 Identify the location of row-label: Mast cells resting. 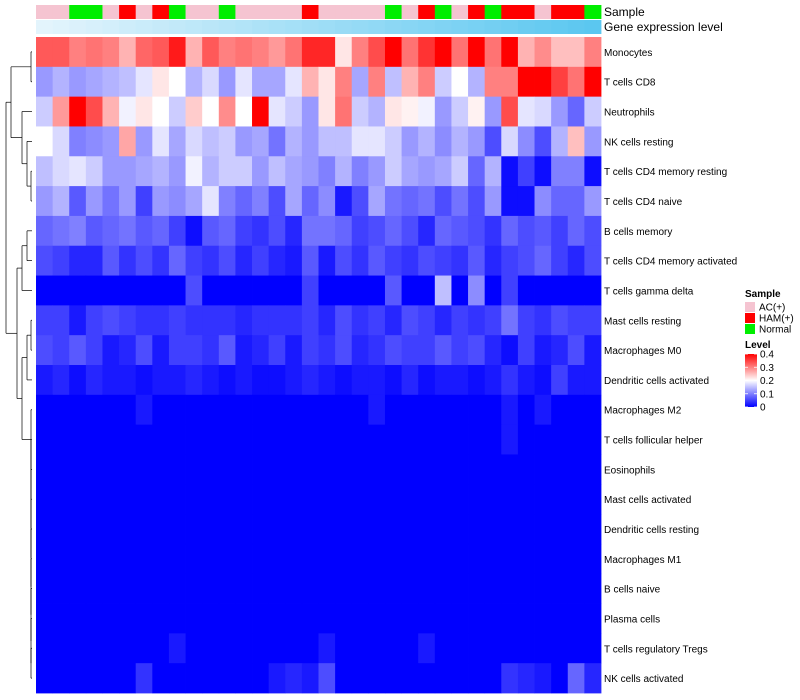
(642, 321).